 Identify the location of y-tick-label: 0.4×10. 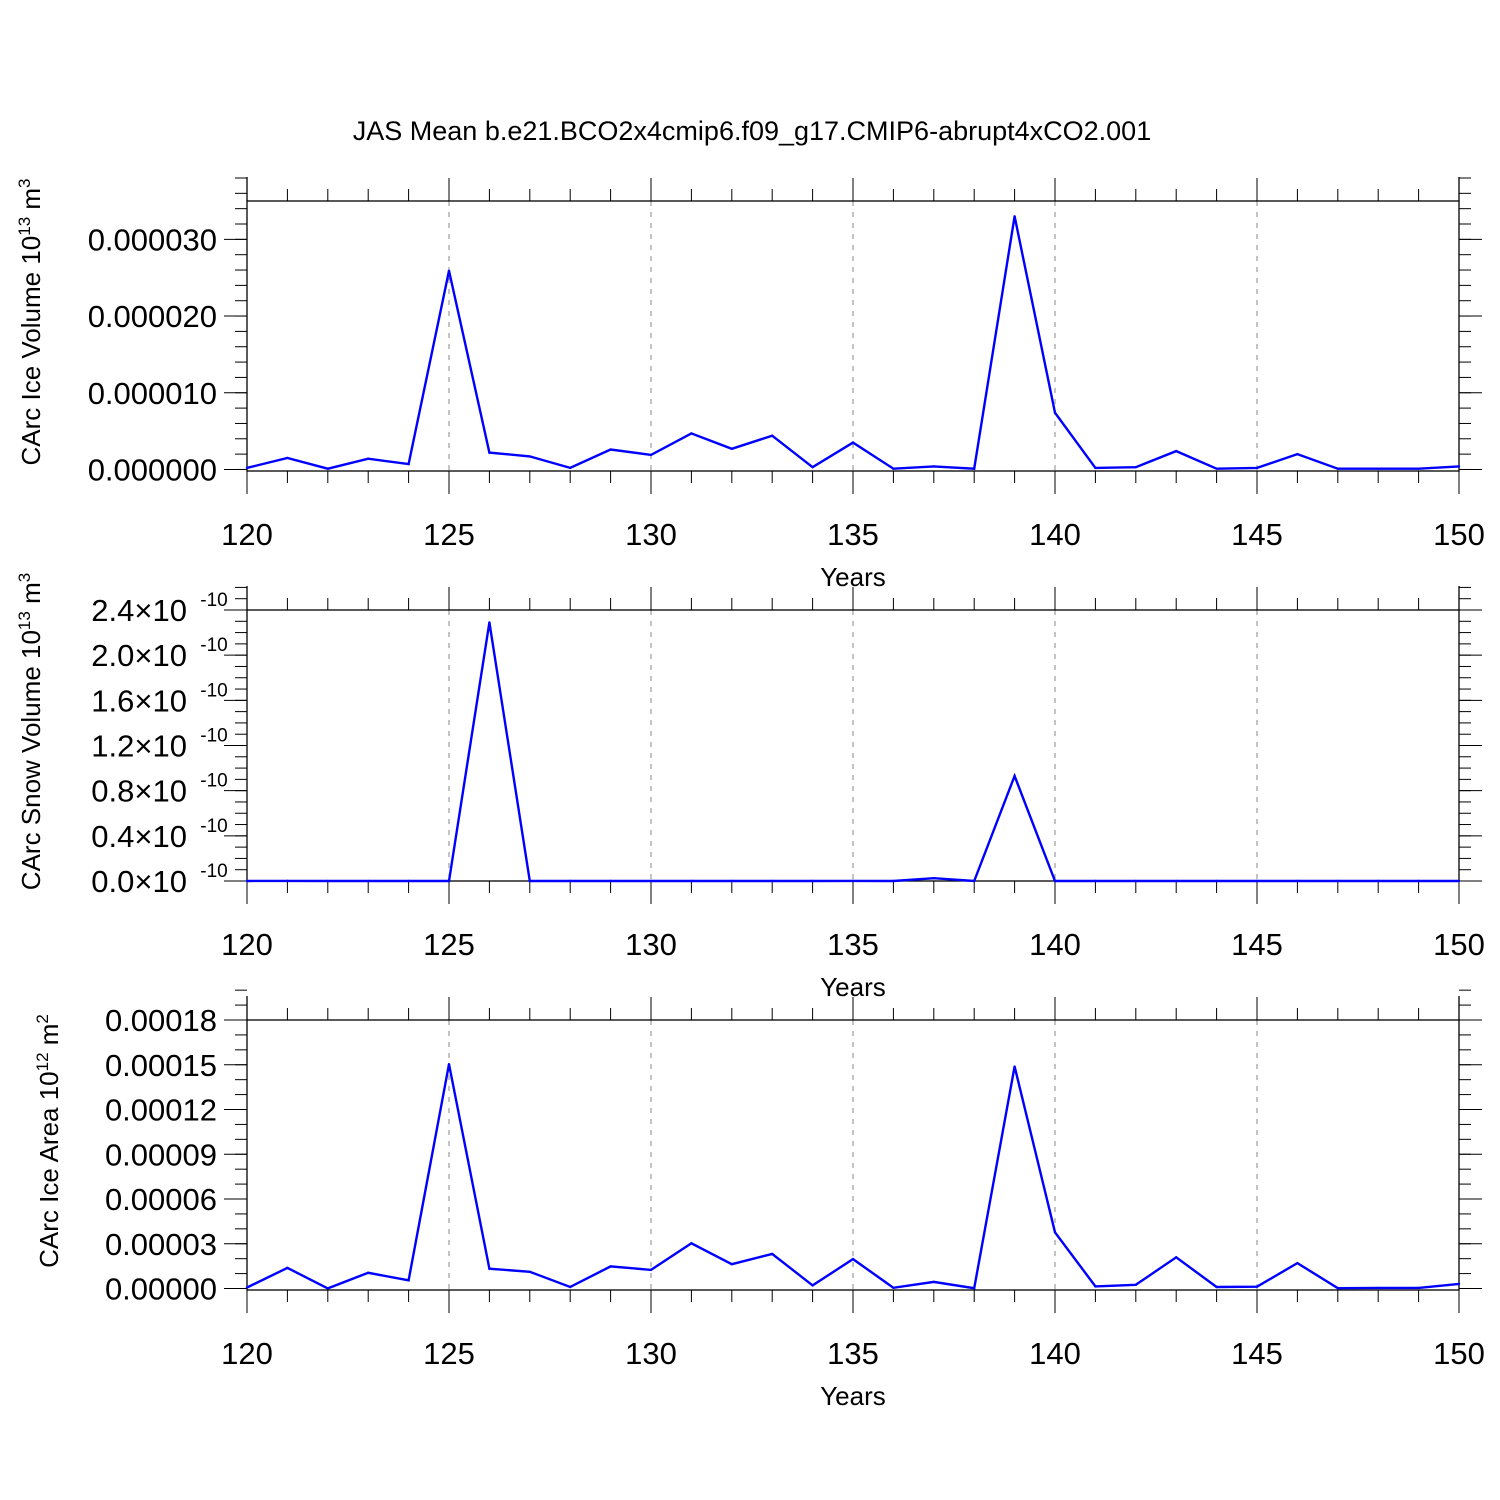
(139, 836).